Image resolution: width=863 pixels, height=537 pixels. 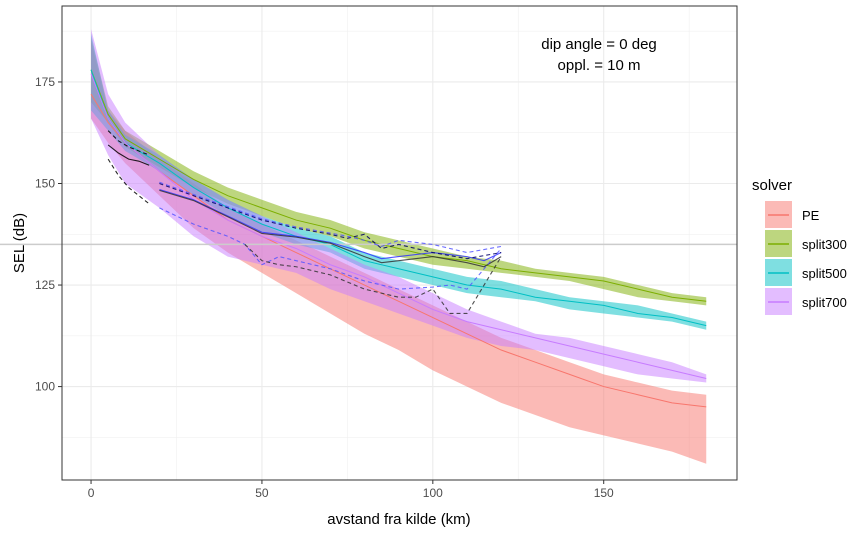 What do you see at coordinates (604, 493) in the screenshot?
I see `x-tick-label: 150` at bounding box center [604, 493].